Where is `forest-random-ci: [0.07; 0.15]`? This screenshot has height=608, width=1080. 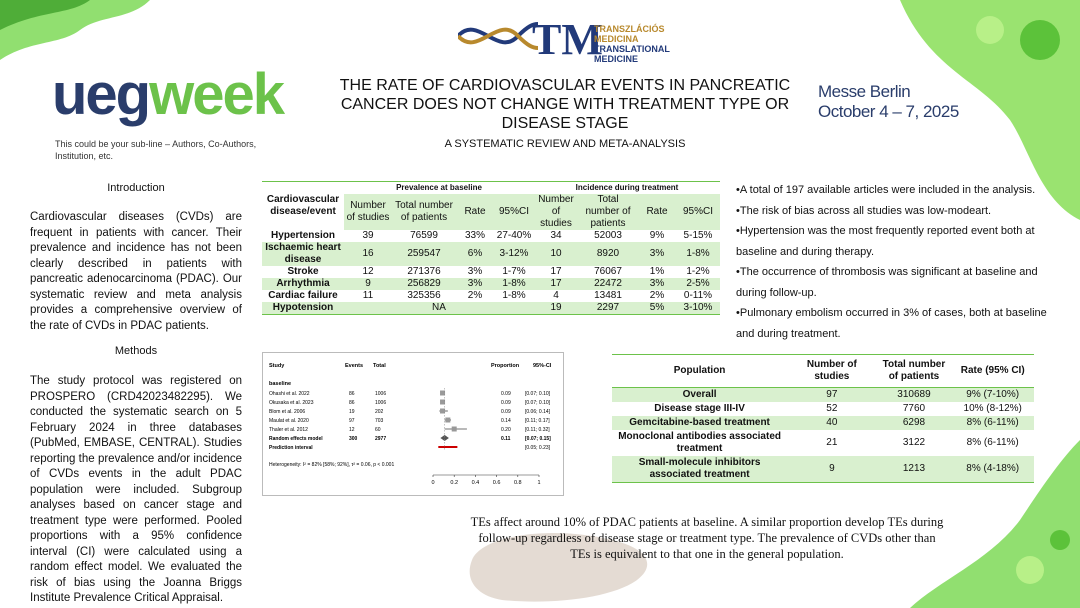
forest-random-ci: [0.07; 0.15] is located at coordinates (538, 439).